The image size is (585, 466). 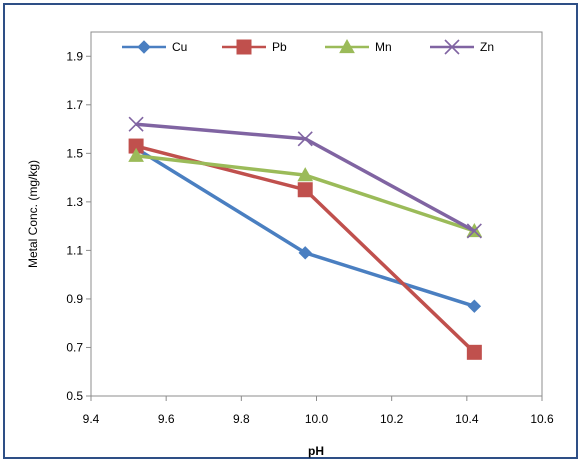 I want to click on legend-label: Pb, so click(x=279, y=47).